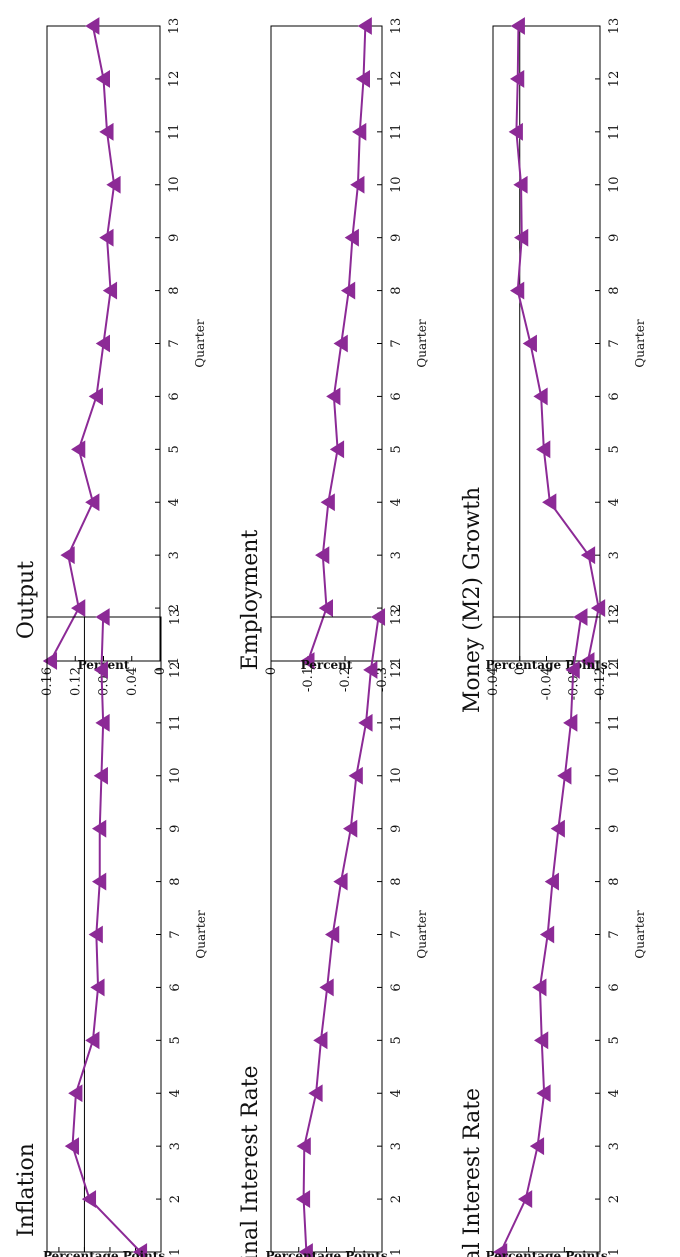 This screenshot has height=1257, width=680. What do you see at coordinates (250, 600) in the screenshot?
I see `panel-title: Employment` at bounding box center [250, 600].